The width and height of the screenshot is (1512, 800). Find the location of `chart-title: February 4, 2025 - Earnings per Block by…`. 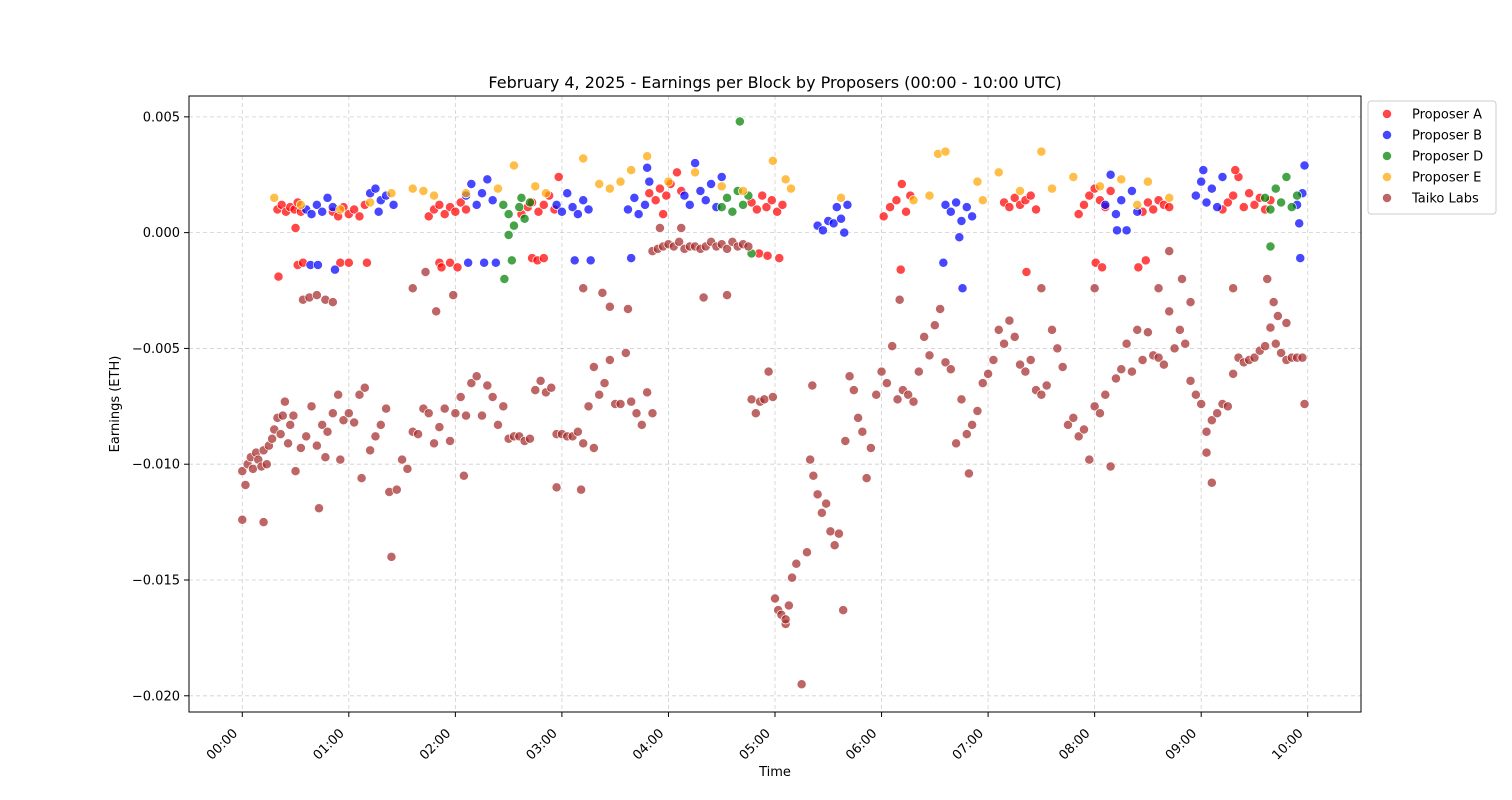

chart-title: February 4, 2025 - Earnings per Block by… is located at coordinates (774, 82).